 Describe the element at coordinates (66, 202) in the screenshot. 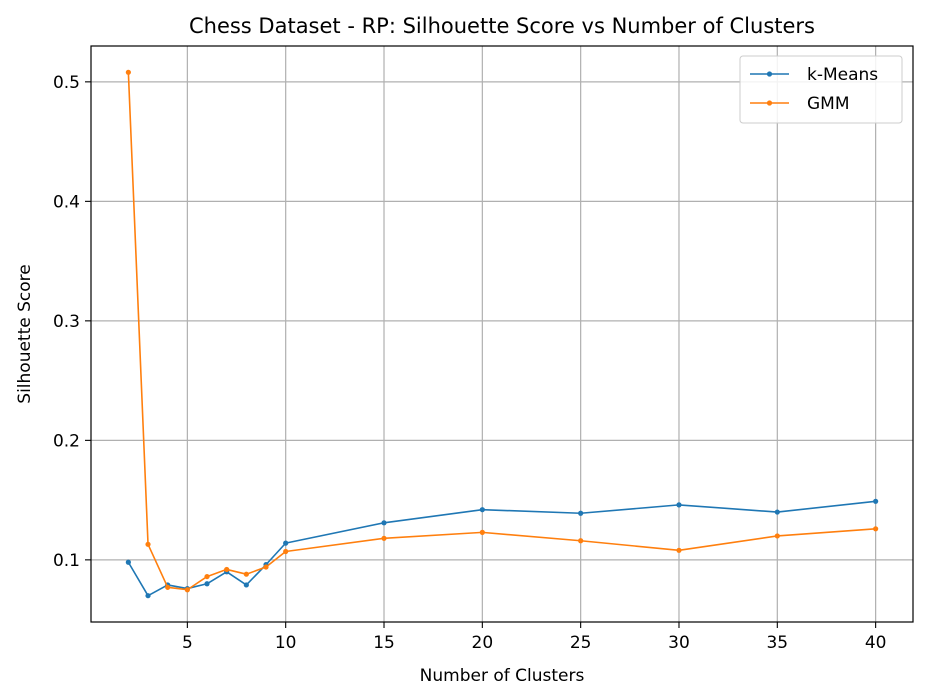

I see `y-tick-label: 0.4` at that location.